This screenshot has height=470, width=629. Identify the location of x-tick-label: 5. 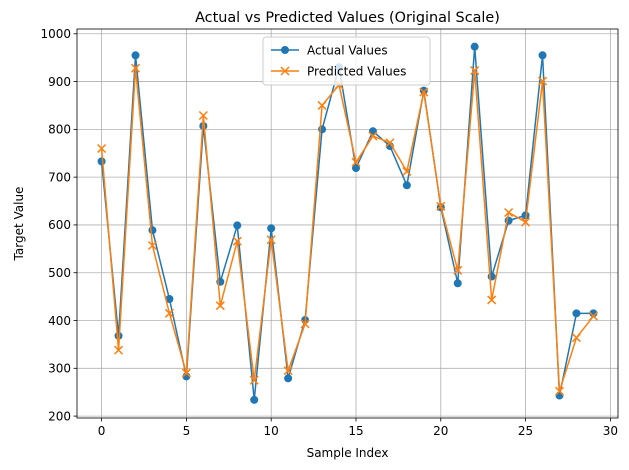
(187, 431).